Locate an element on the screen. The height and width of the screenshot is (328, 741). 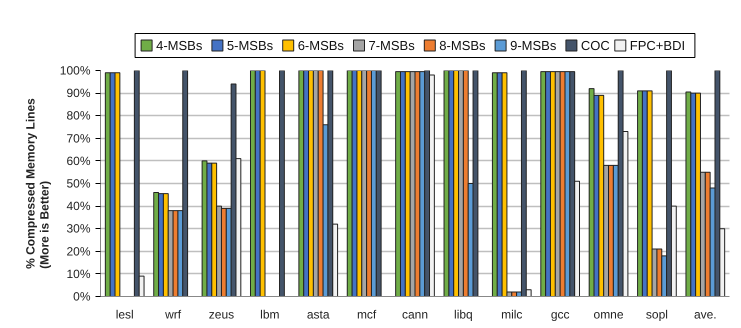
x-tick-label: cann is located at coordinates (415, 315).